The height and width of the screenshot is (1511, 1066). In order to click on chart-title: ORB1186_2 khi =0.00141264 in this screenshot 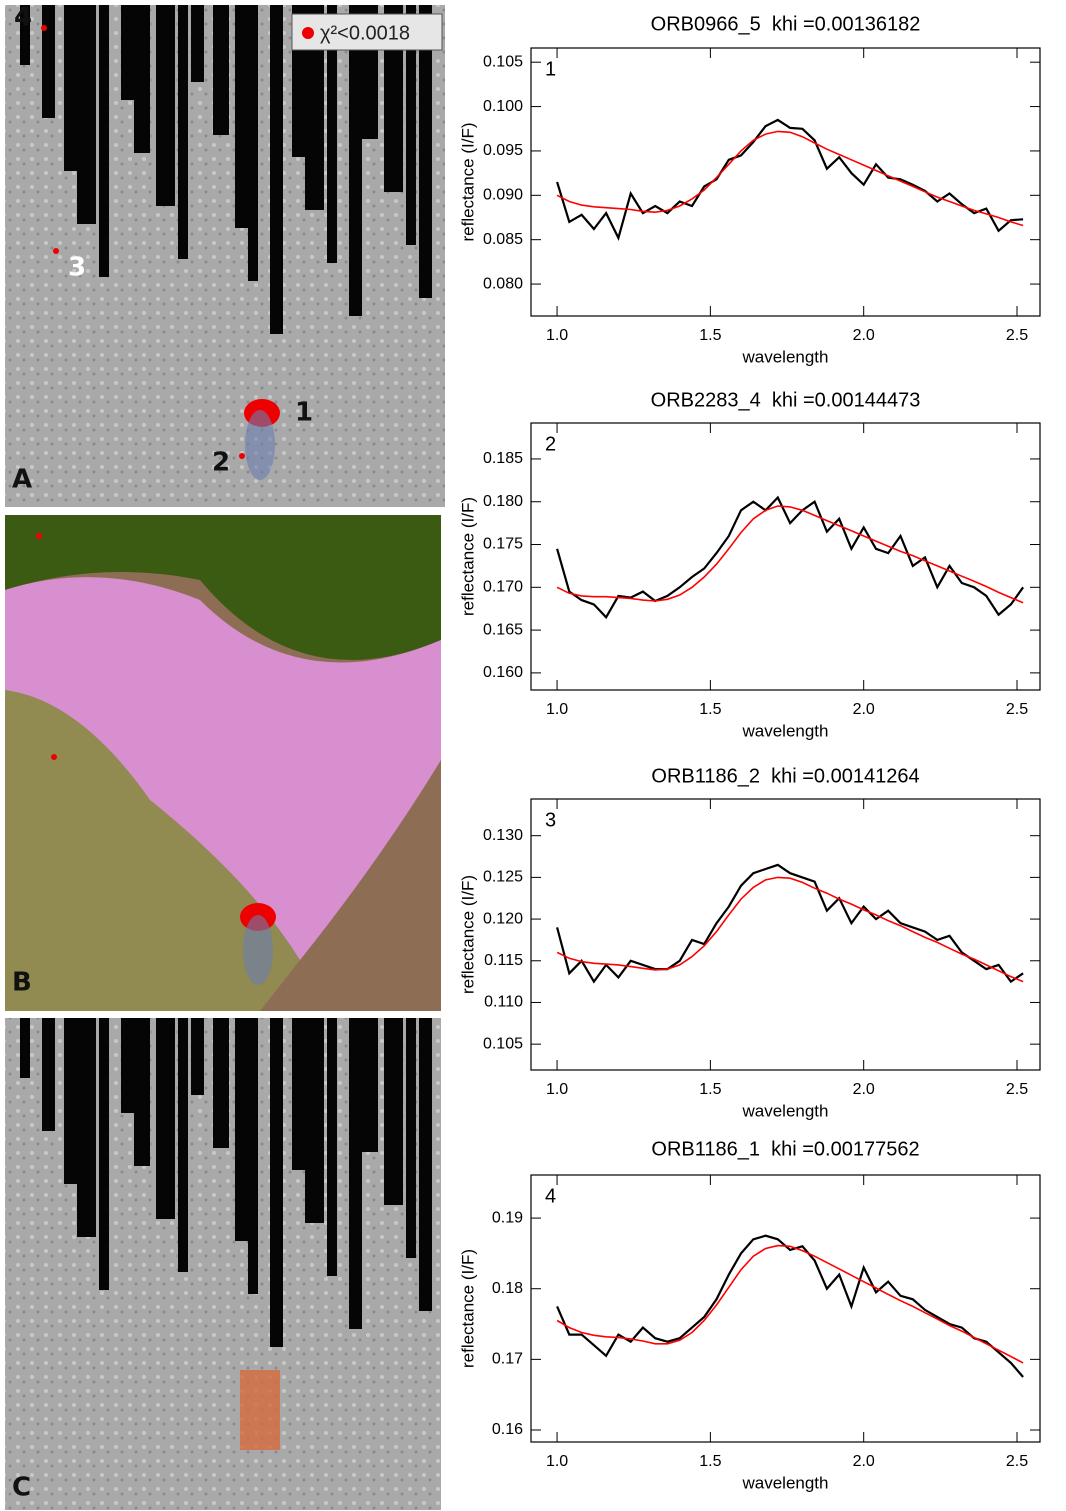, I will do `click(785, 776)`.